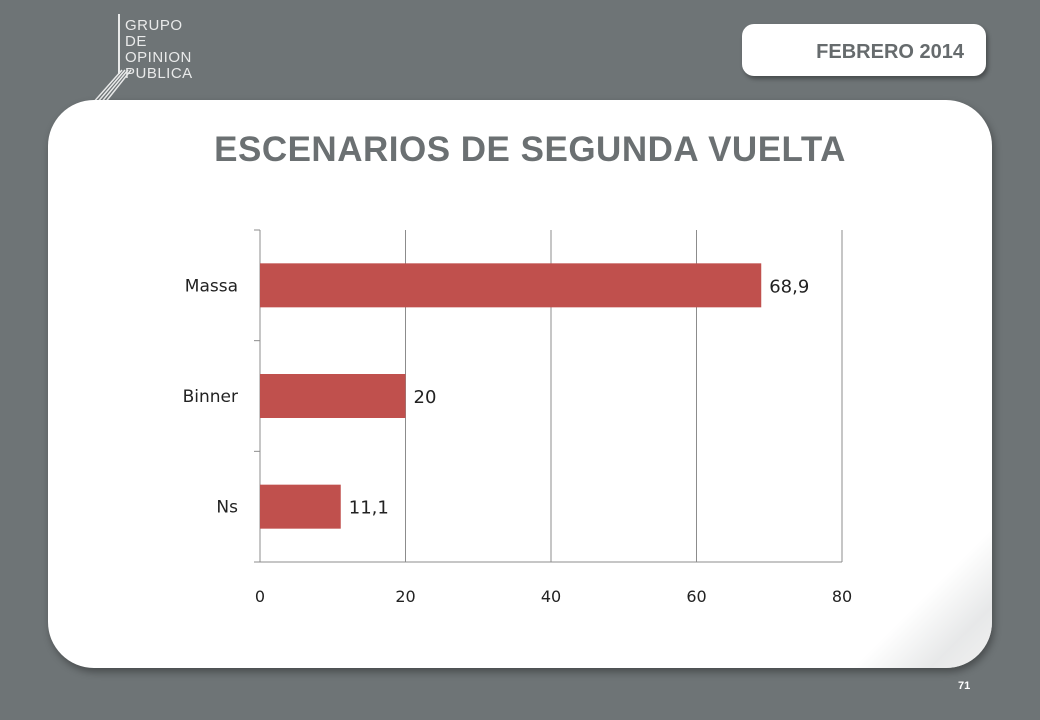 Image resolution: width=1040 pixels, height=720 pixels. What do you see at coordinates (789, 286) in the screenshot?
I see `value-label-massa: 68,9` at bounding box center [789, 286].